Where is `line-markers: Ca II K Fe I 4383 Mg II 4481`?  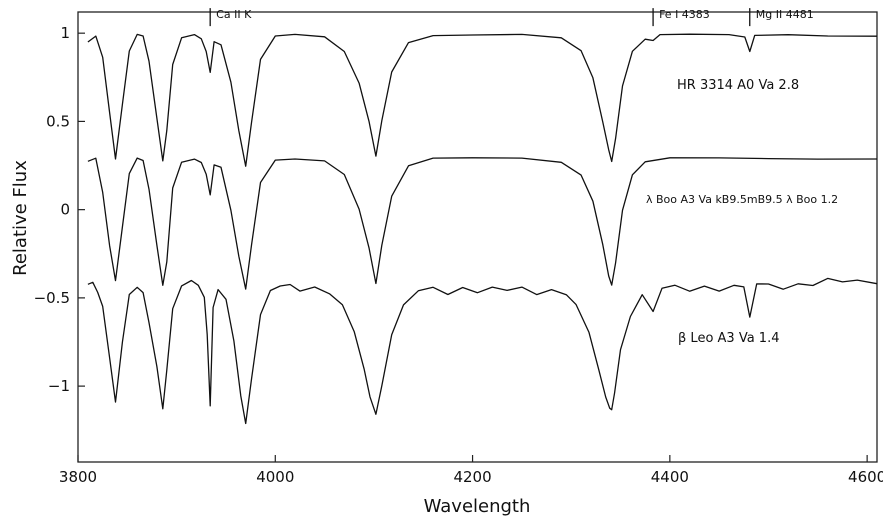
line-markers: Ca II K Fe I 4383 Mg II 4481 is located at coordinates (511, 17).